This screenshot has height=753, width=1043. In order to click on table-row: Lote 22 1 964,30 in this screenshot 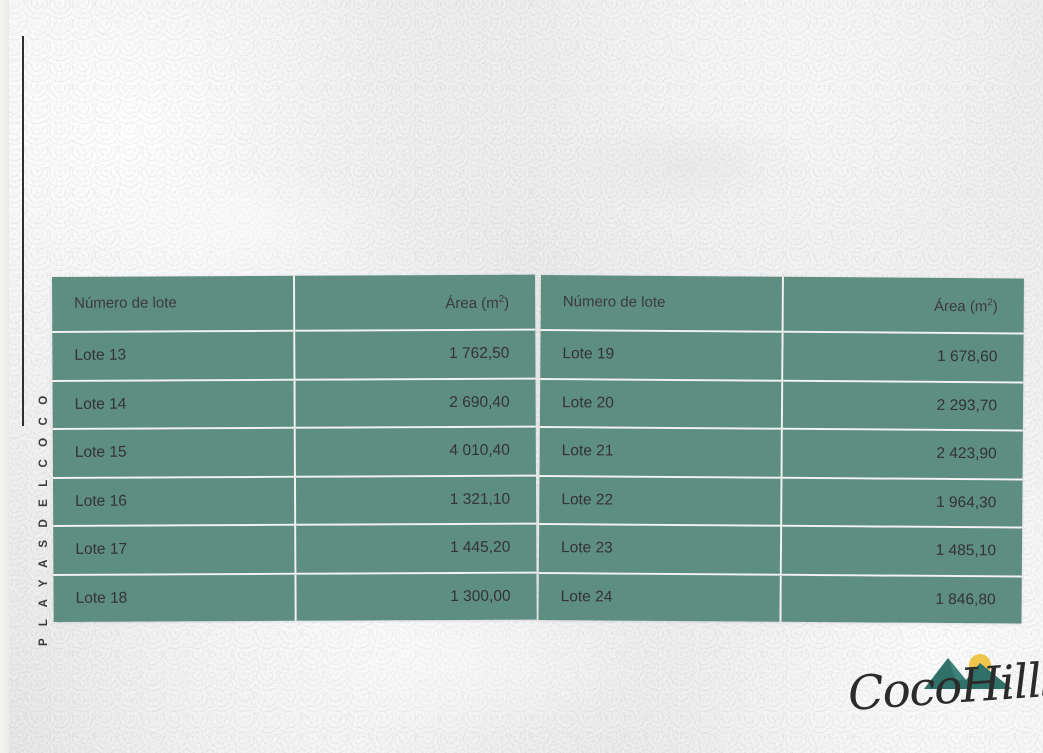, I will do `click(781, 502)`.